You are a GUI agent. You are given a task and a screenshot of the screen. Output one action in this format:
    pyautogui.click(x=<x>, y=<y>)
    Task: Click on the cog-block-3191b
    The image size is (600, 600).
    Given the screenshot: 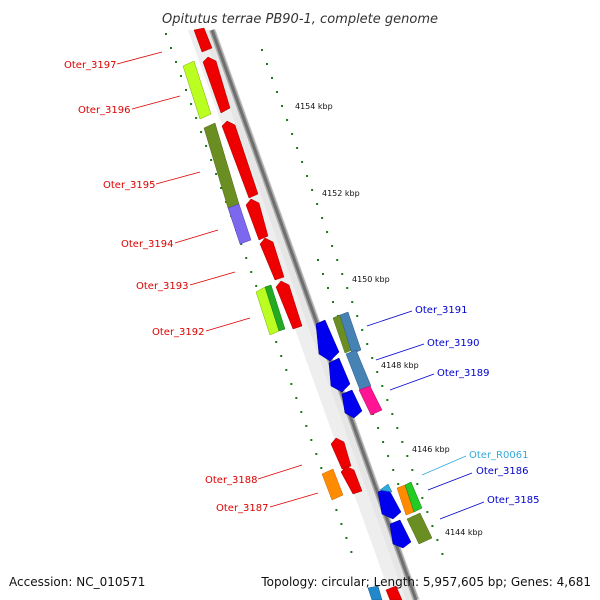 What is the action you would take?
    pyautogui.click(x=350, y=333)
    